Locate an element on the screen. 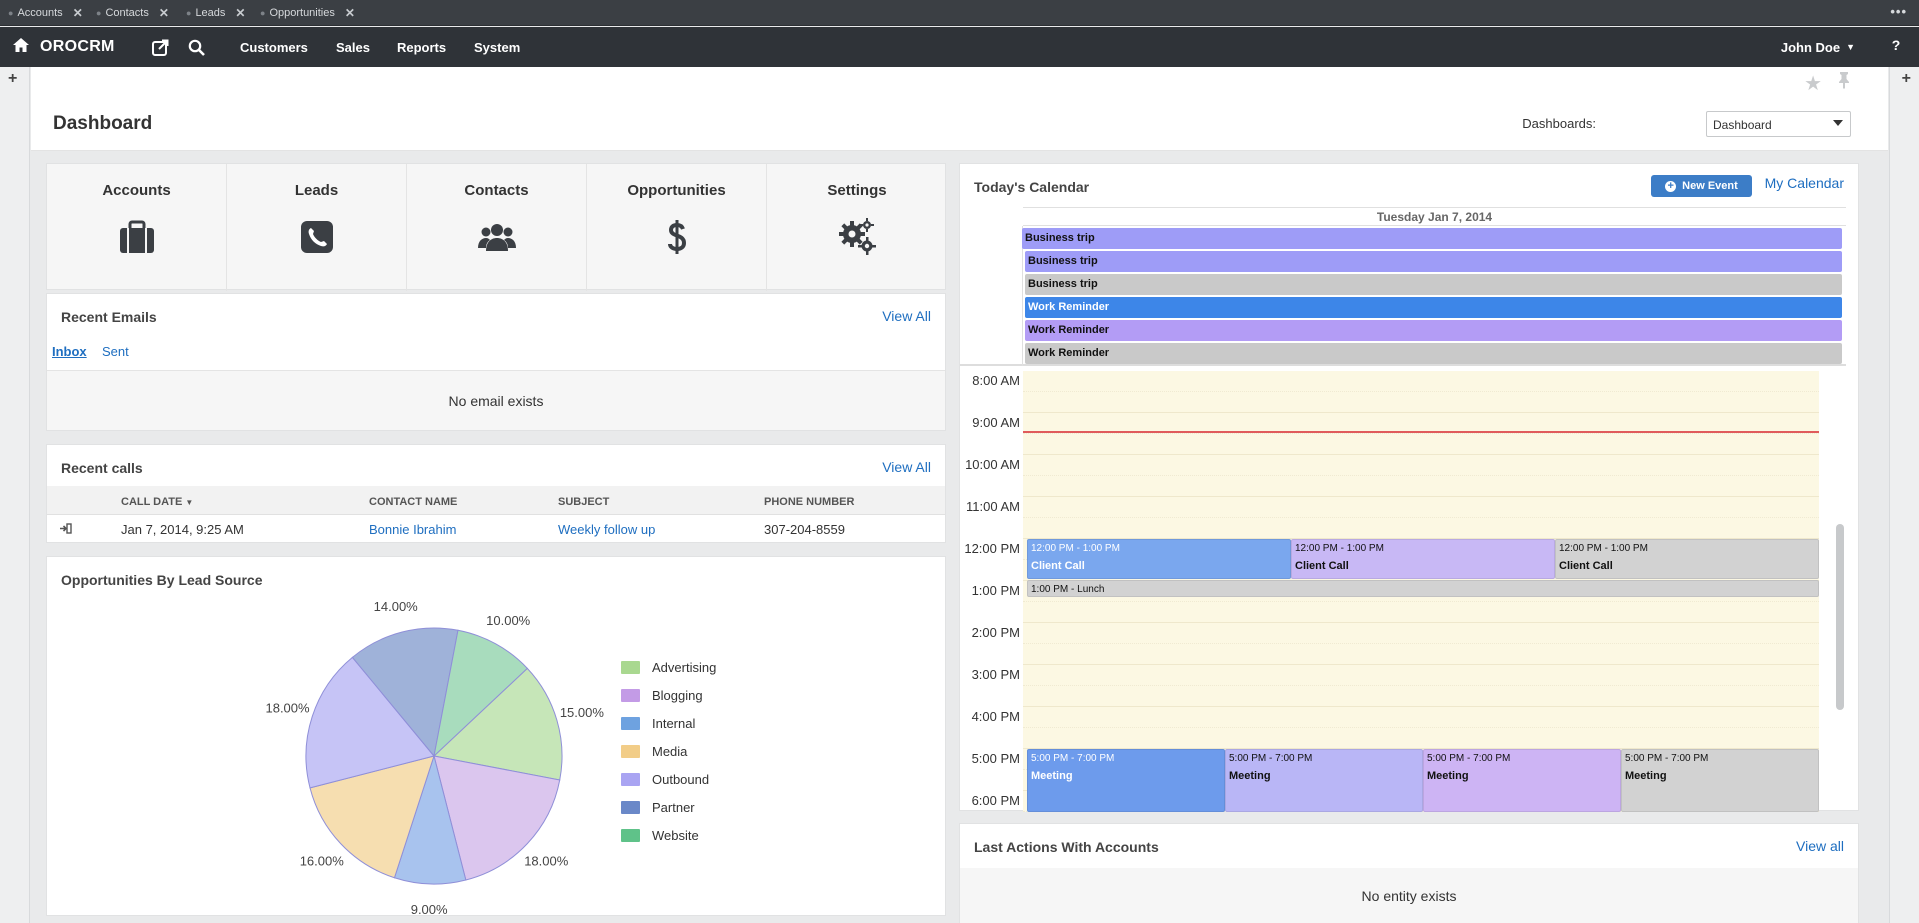 The width and height of the screenshot is (1919, 923). view-all-calls-link: View All is located at coordinates (906, 467).